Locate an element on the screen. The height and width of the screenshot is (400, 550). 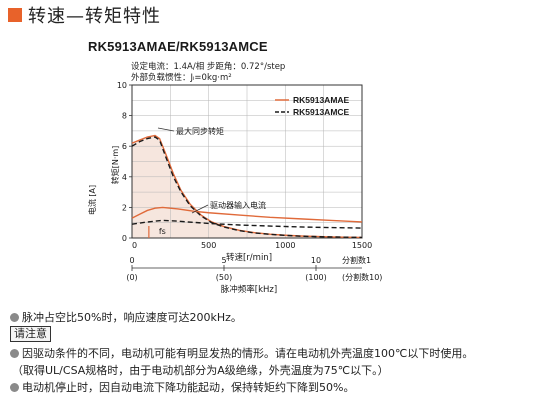
note-auto-current: 电动机停止时，因自动电流下降功能起动，保持转矩约下降到50%。 is located at coordinates (182, 387).